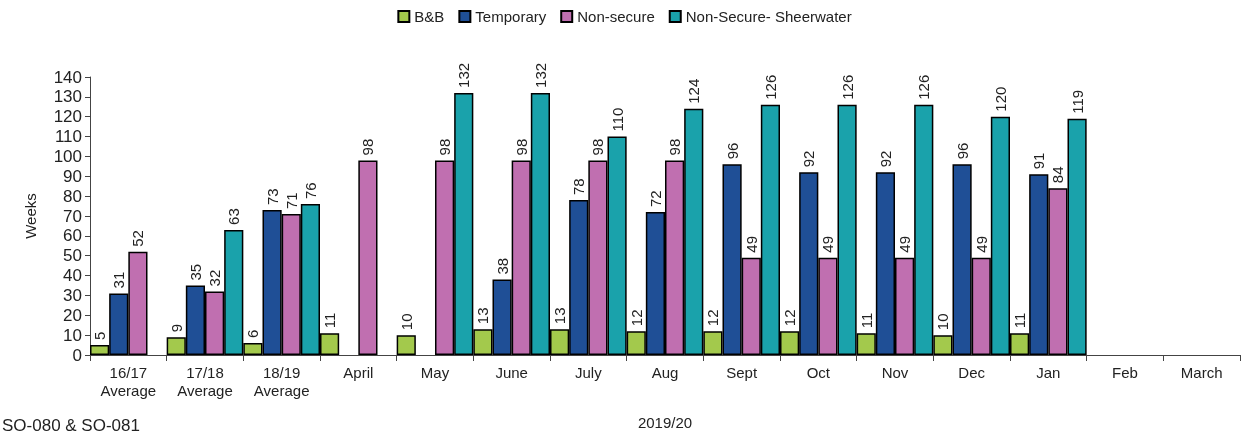  Describe the element at coordinates (195, 272) in the screenshot. I see `data-label: 35` at that location.